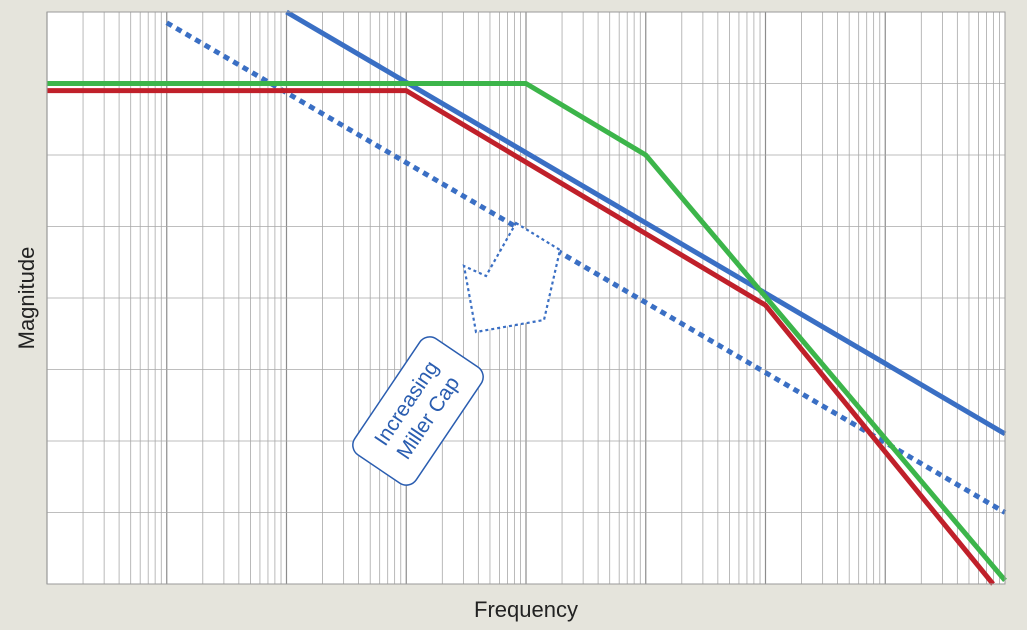 The width and height of the screenshot is (1027, 630). I want to click on direction-arrow, so click(512, 277).